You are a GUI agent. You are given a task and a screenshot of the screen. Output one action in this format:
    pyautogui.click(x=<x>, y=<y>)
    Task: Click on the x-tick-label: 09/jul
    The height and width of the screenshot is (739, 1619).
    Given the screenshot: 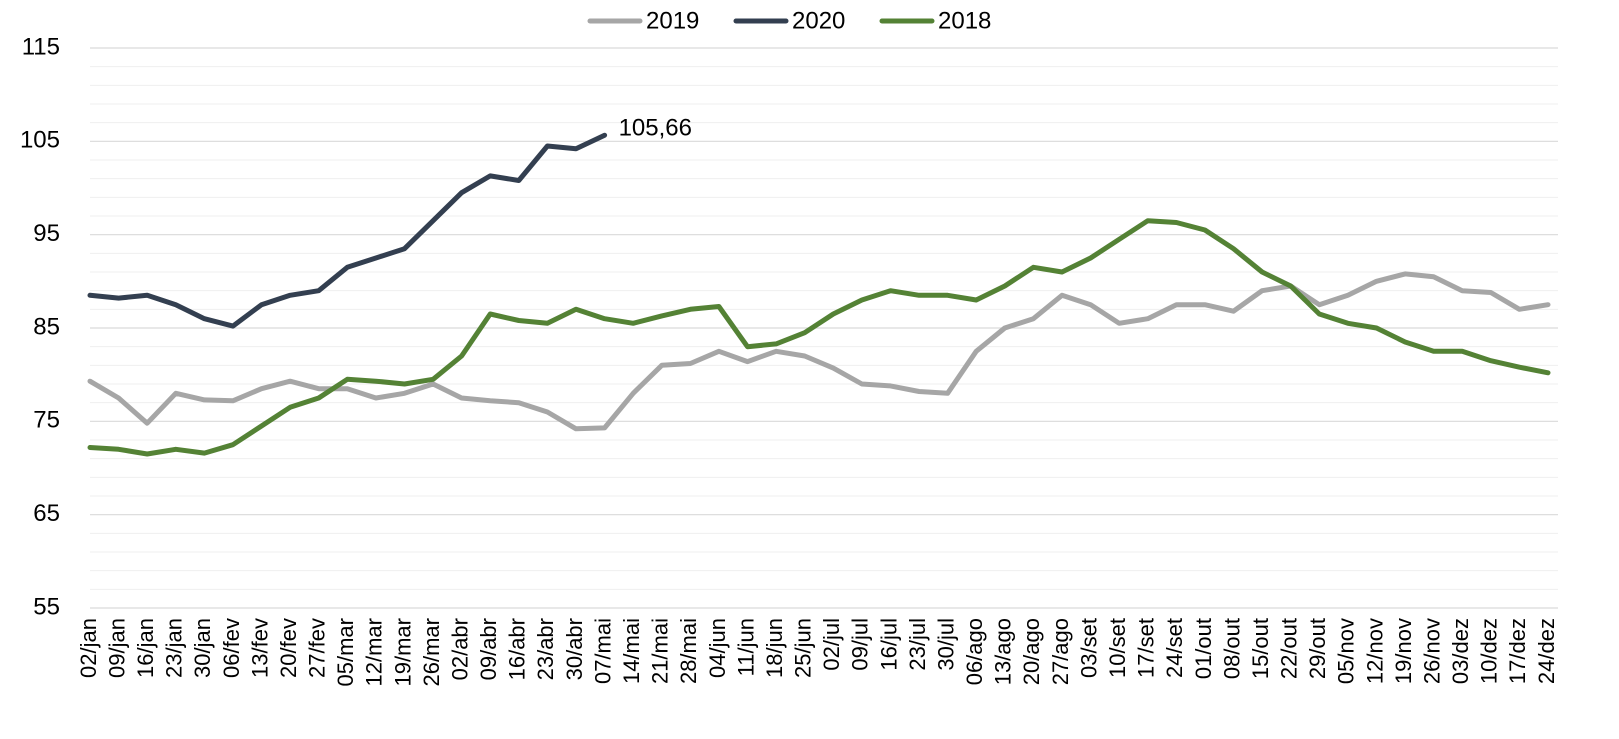 What is the action you would take?
    pyautogui.click(x=860, y=644)
    